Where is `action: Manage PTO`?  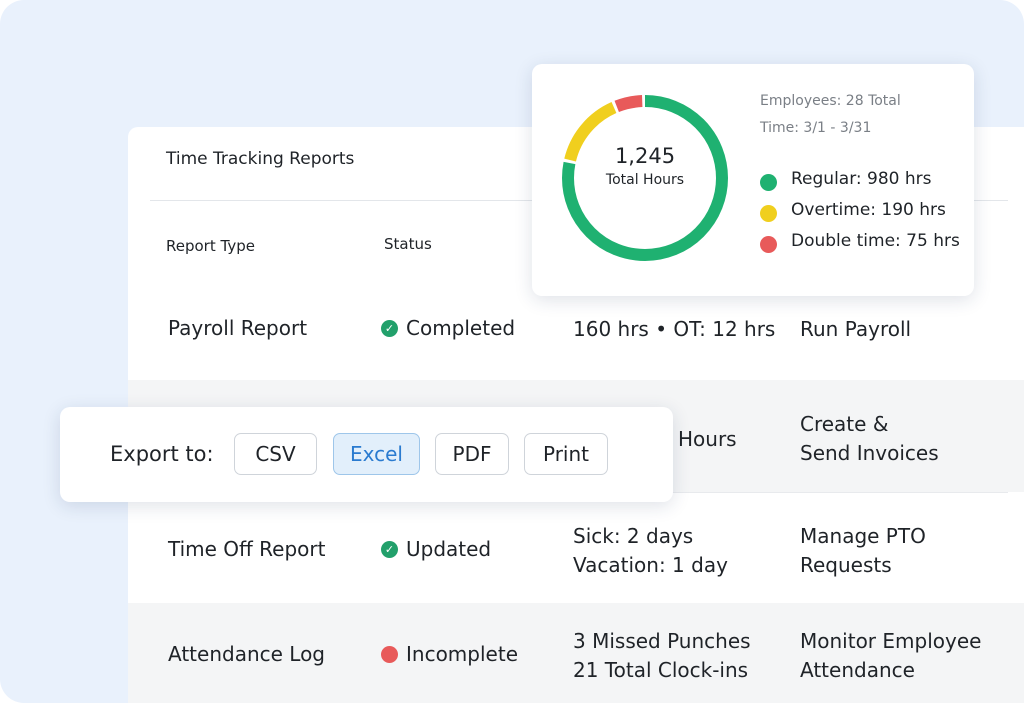 action: Manage PTO is located at coordinates (863, 535).